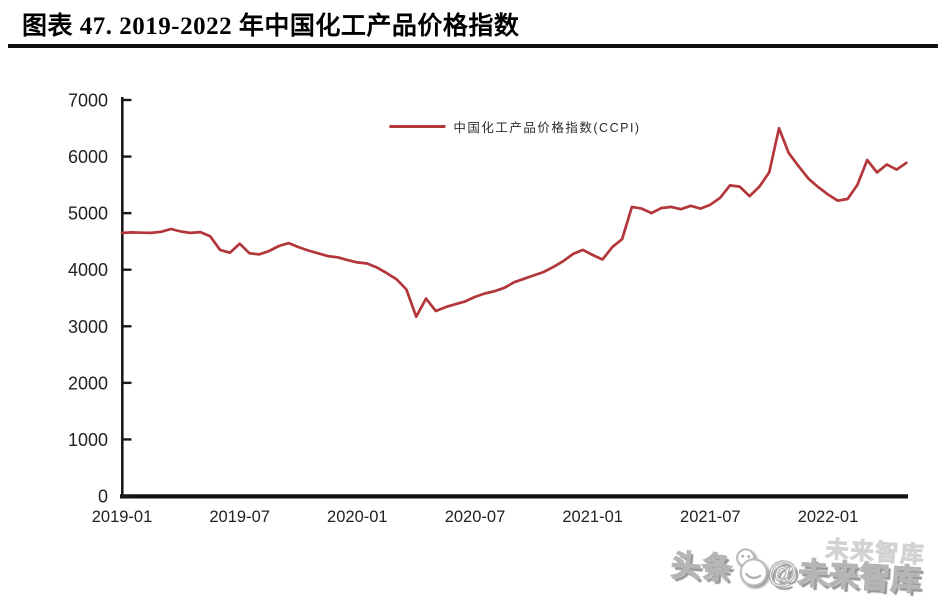 This screenshot has width=938, height=600. I want to click on y-tick-label: 2000, so click(88, 383).